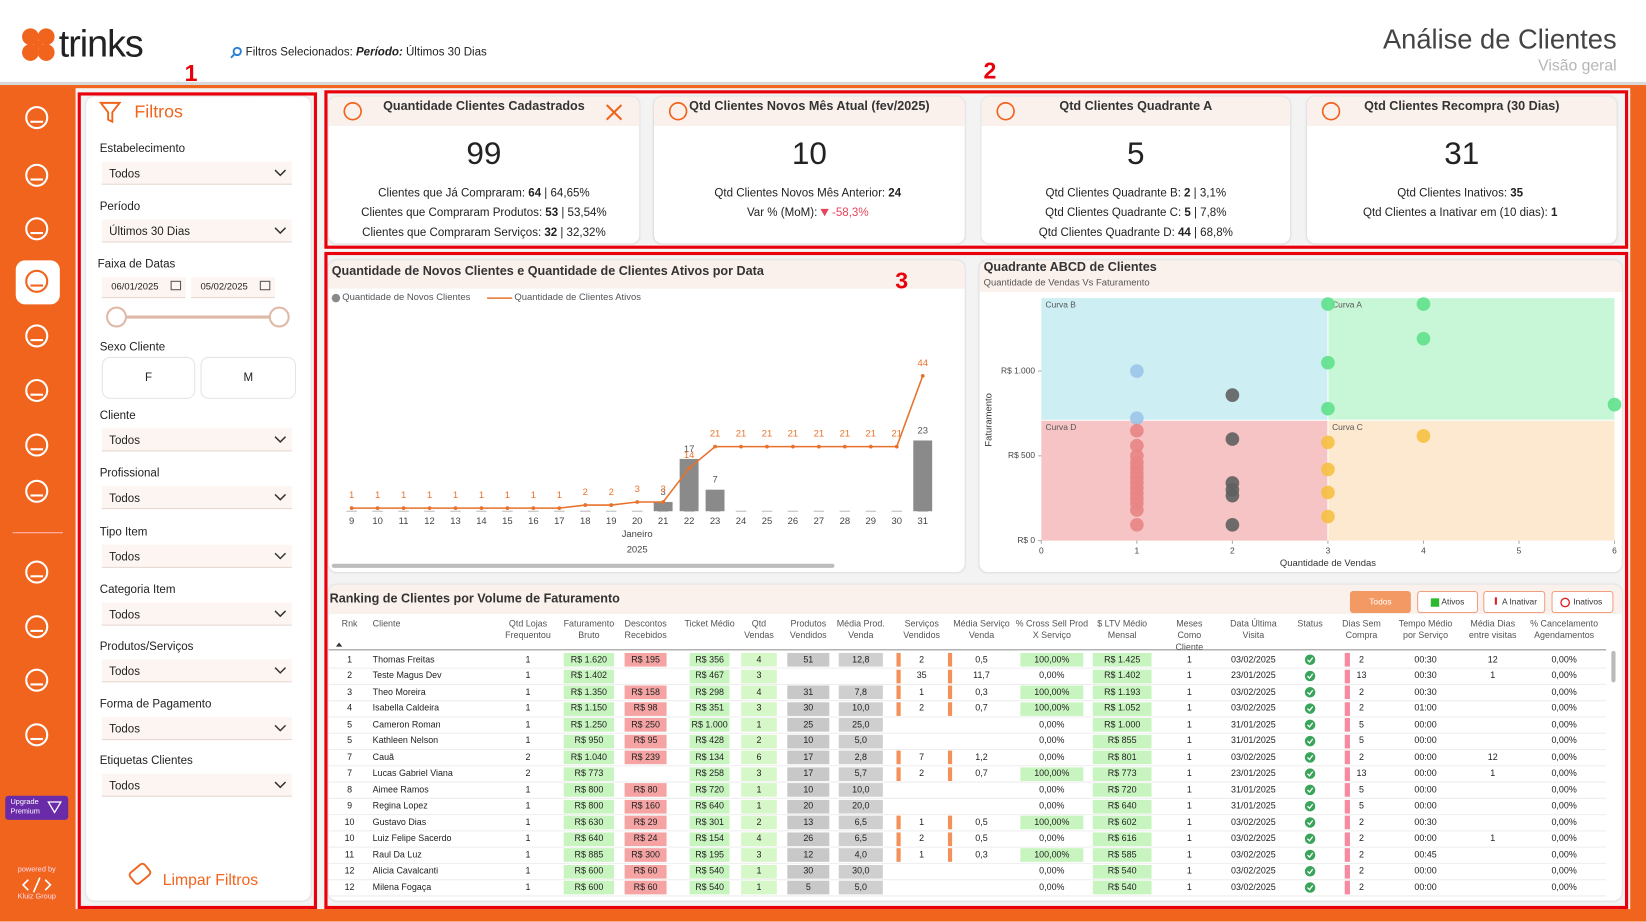  I want to click on table-cell: 100,00%, so click(1052, 708).